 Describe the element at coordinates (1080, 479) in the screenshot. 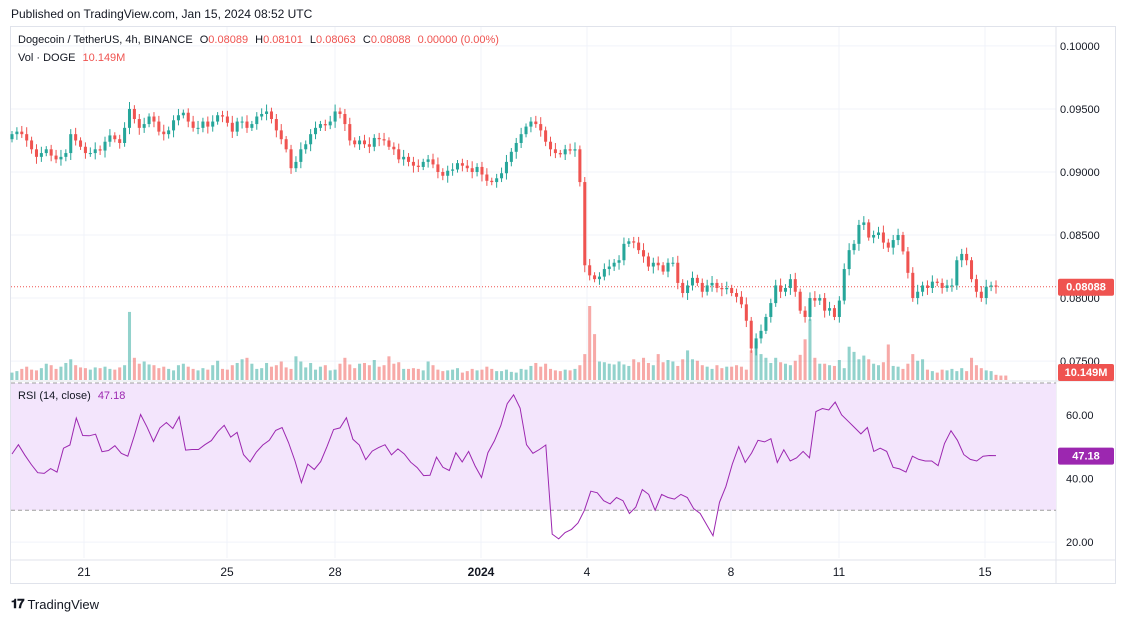

I see `rsi-tick-label: 40.00` at that location.